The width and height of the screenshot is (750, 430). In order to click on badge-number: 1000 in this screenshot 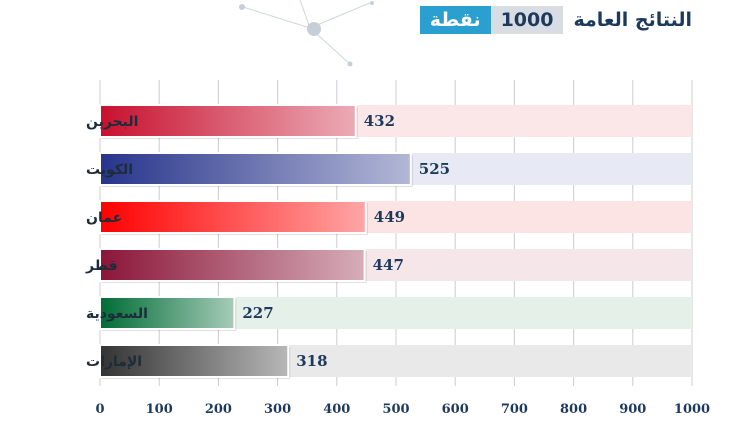, I will do `click(527, 20)`.